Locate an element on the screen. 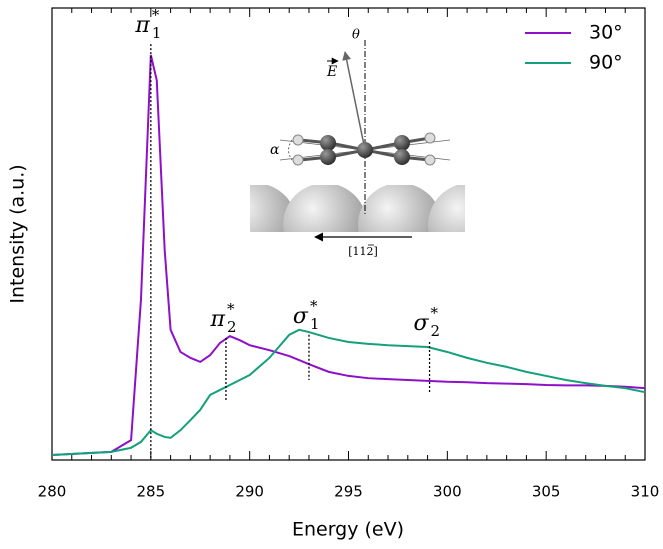 The image size is (663, 549). x-axis-label: Energy (eV) is located at coordinates (348, 530).